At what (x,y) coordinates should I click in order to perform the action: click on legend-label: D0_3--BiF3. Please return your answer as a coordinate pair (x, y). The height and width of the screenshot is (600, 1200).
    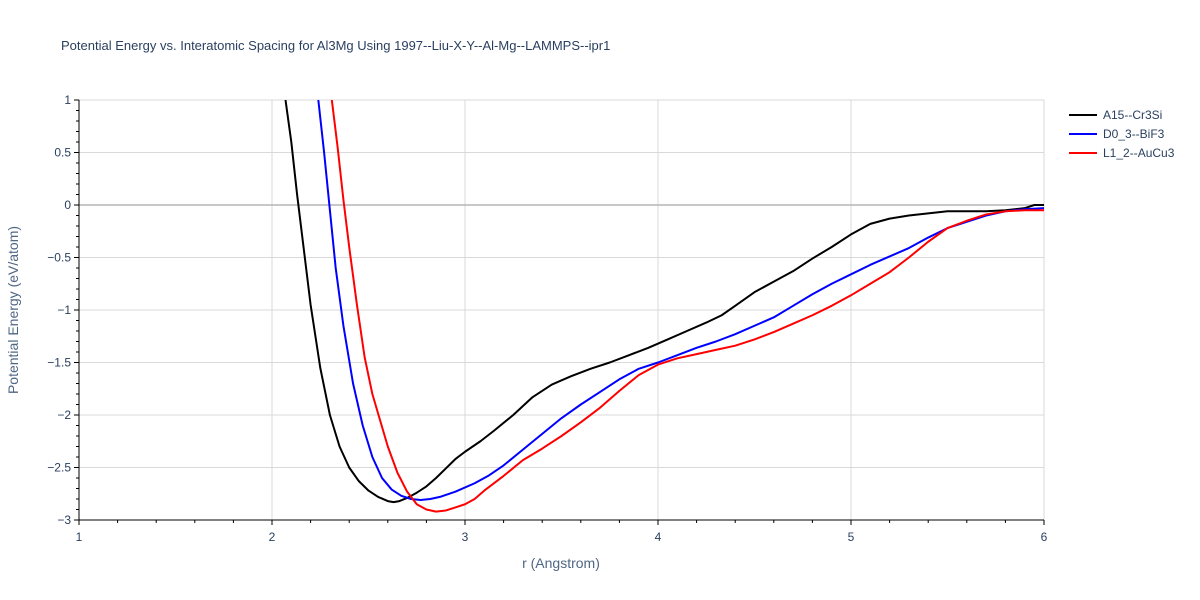
    Looking at the image, I should click on (1134, 134).